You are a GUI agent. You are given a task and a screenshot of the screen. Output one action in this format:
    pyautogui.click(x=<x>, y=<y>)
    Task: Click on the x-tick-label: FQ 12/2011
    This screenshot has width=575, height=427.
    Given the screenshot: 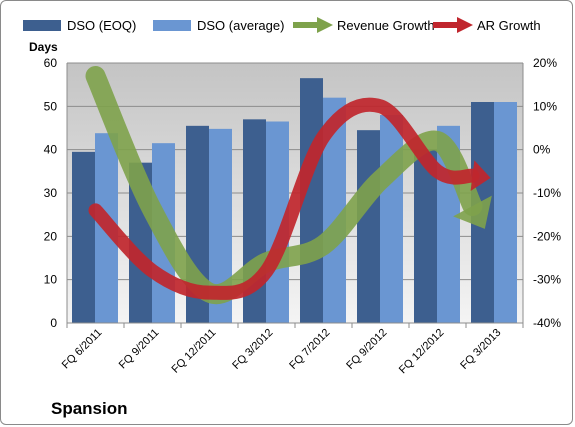 What is the action you would take?
    pyautogui.click(x=193, y=351)
    